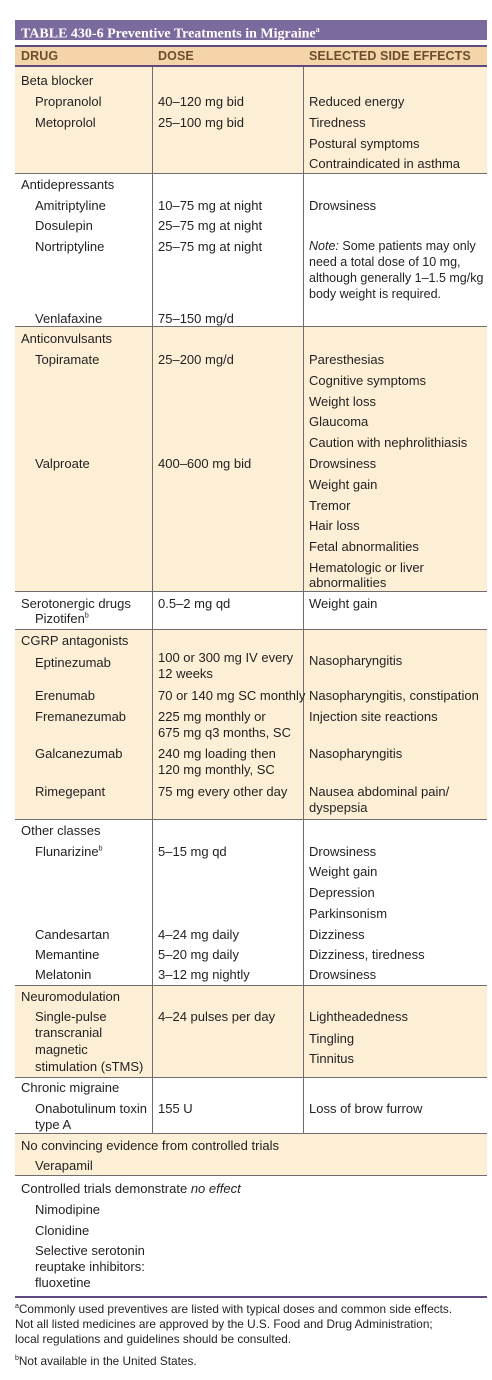  Describe the element at coordinates (89, 1066) in the screenshot. I see `drug-name: stimulation (sTMS)` at that location.